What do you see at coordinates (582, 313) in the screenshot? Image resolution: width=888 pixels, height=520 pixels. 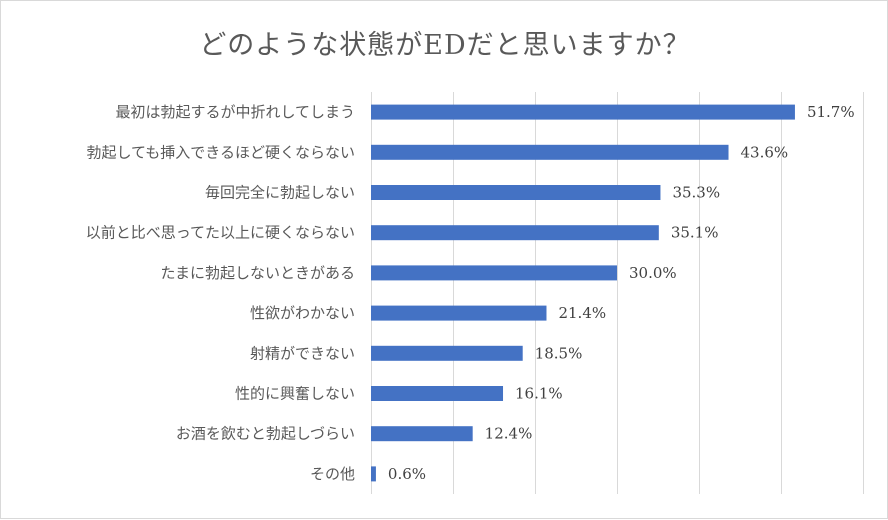 I see `value-label: 21.4%` at bounding box center [582, 313].